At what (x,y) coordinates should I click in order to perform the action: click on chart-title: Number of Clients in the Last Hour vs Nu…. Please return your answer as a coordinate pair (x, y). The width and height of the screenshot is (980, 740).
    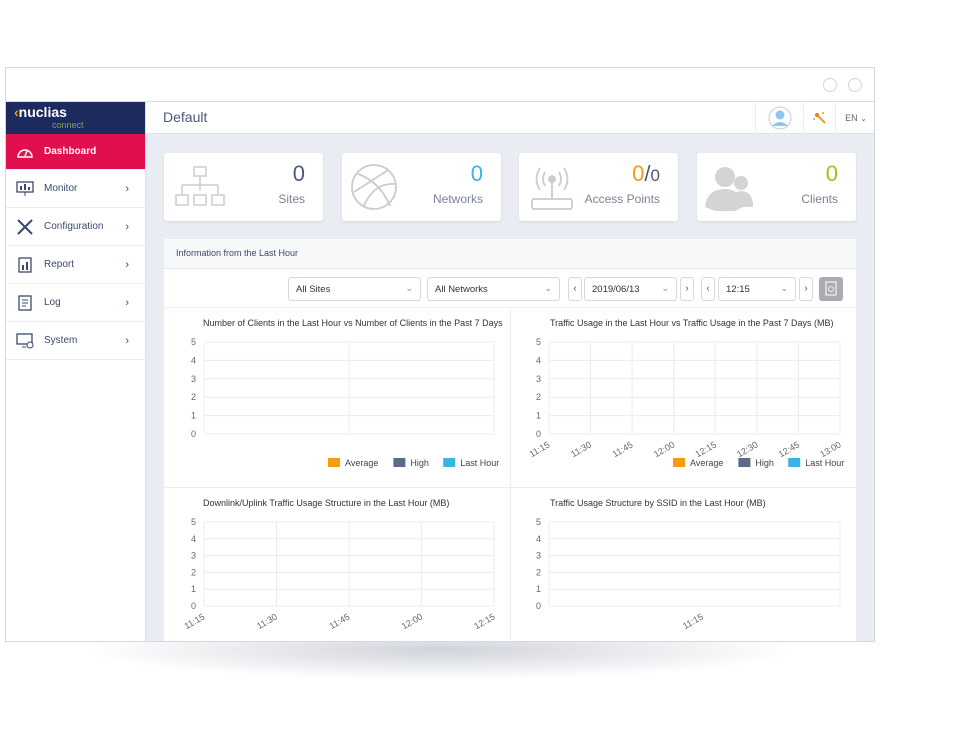
    Looking at the image, I should click on (353, 323).